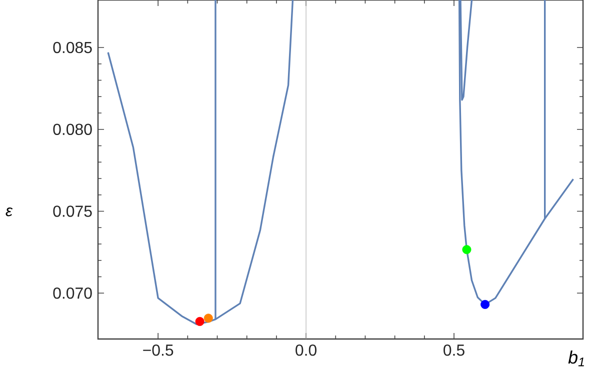  What do you see at coordinates (454, 350) in the screenshot?
I see `x-tick-label: 0.5` at bounding box center [454, 350].